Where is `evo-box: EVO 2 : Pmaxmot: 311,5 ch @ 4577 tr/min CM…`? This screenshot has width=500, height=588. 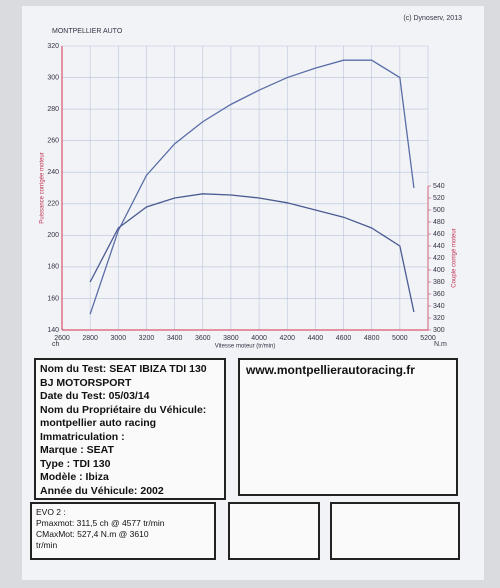
evo-box: EVO 2 : Pmaxmot: 311,5 ch @ 4577 tr/min CM… is located at coordinates (123, 531).